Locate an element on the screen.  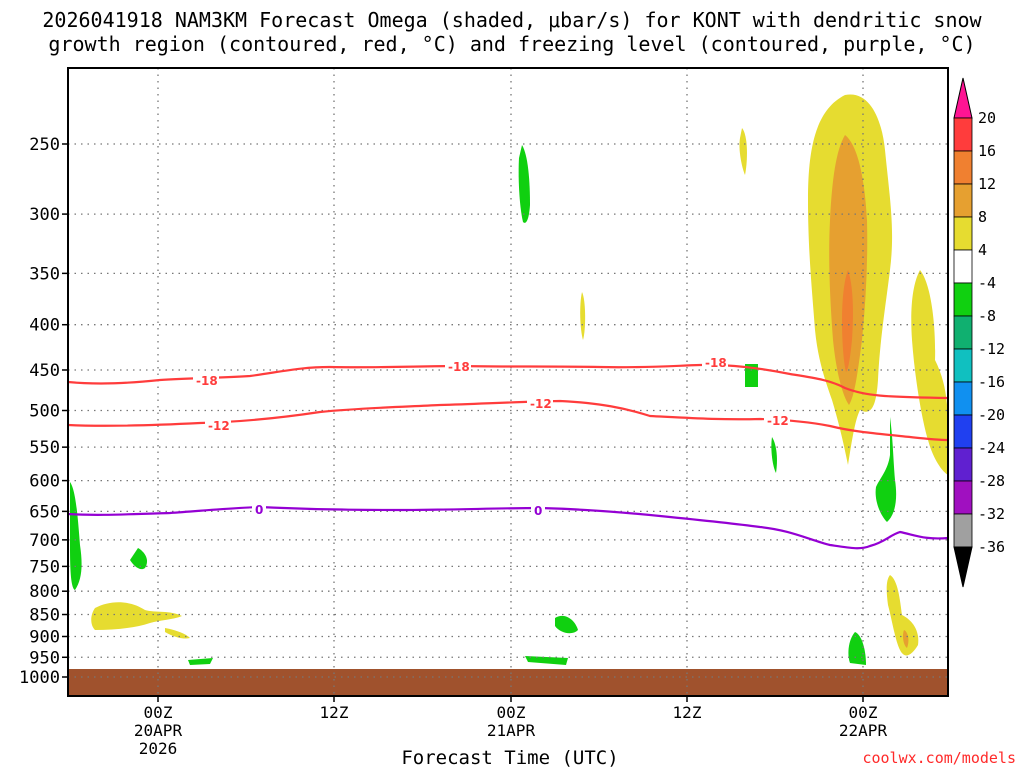
x-tick-date-label: 20APR is located at coordinates (158, 730).